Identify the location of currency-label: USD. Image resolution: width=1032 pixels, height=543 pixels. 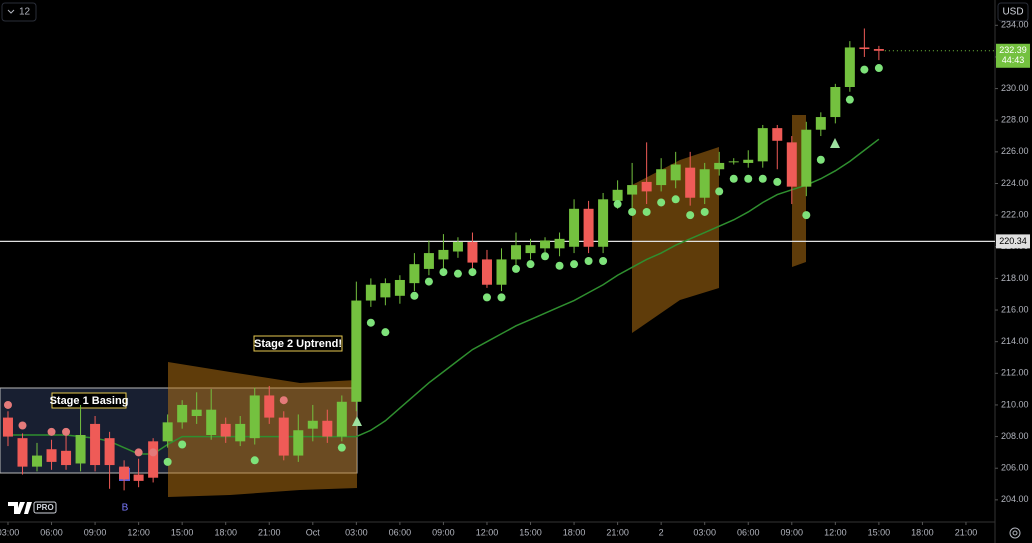
(1012, 12).